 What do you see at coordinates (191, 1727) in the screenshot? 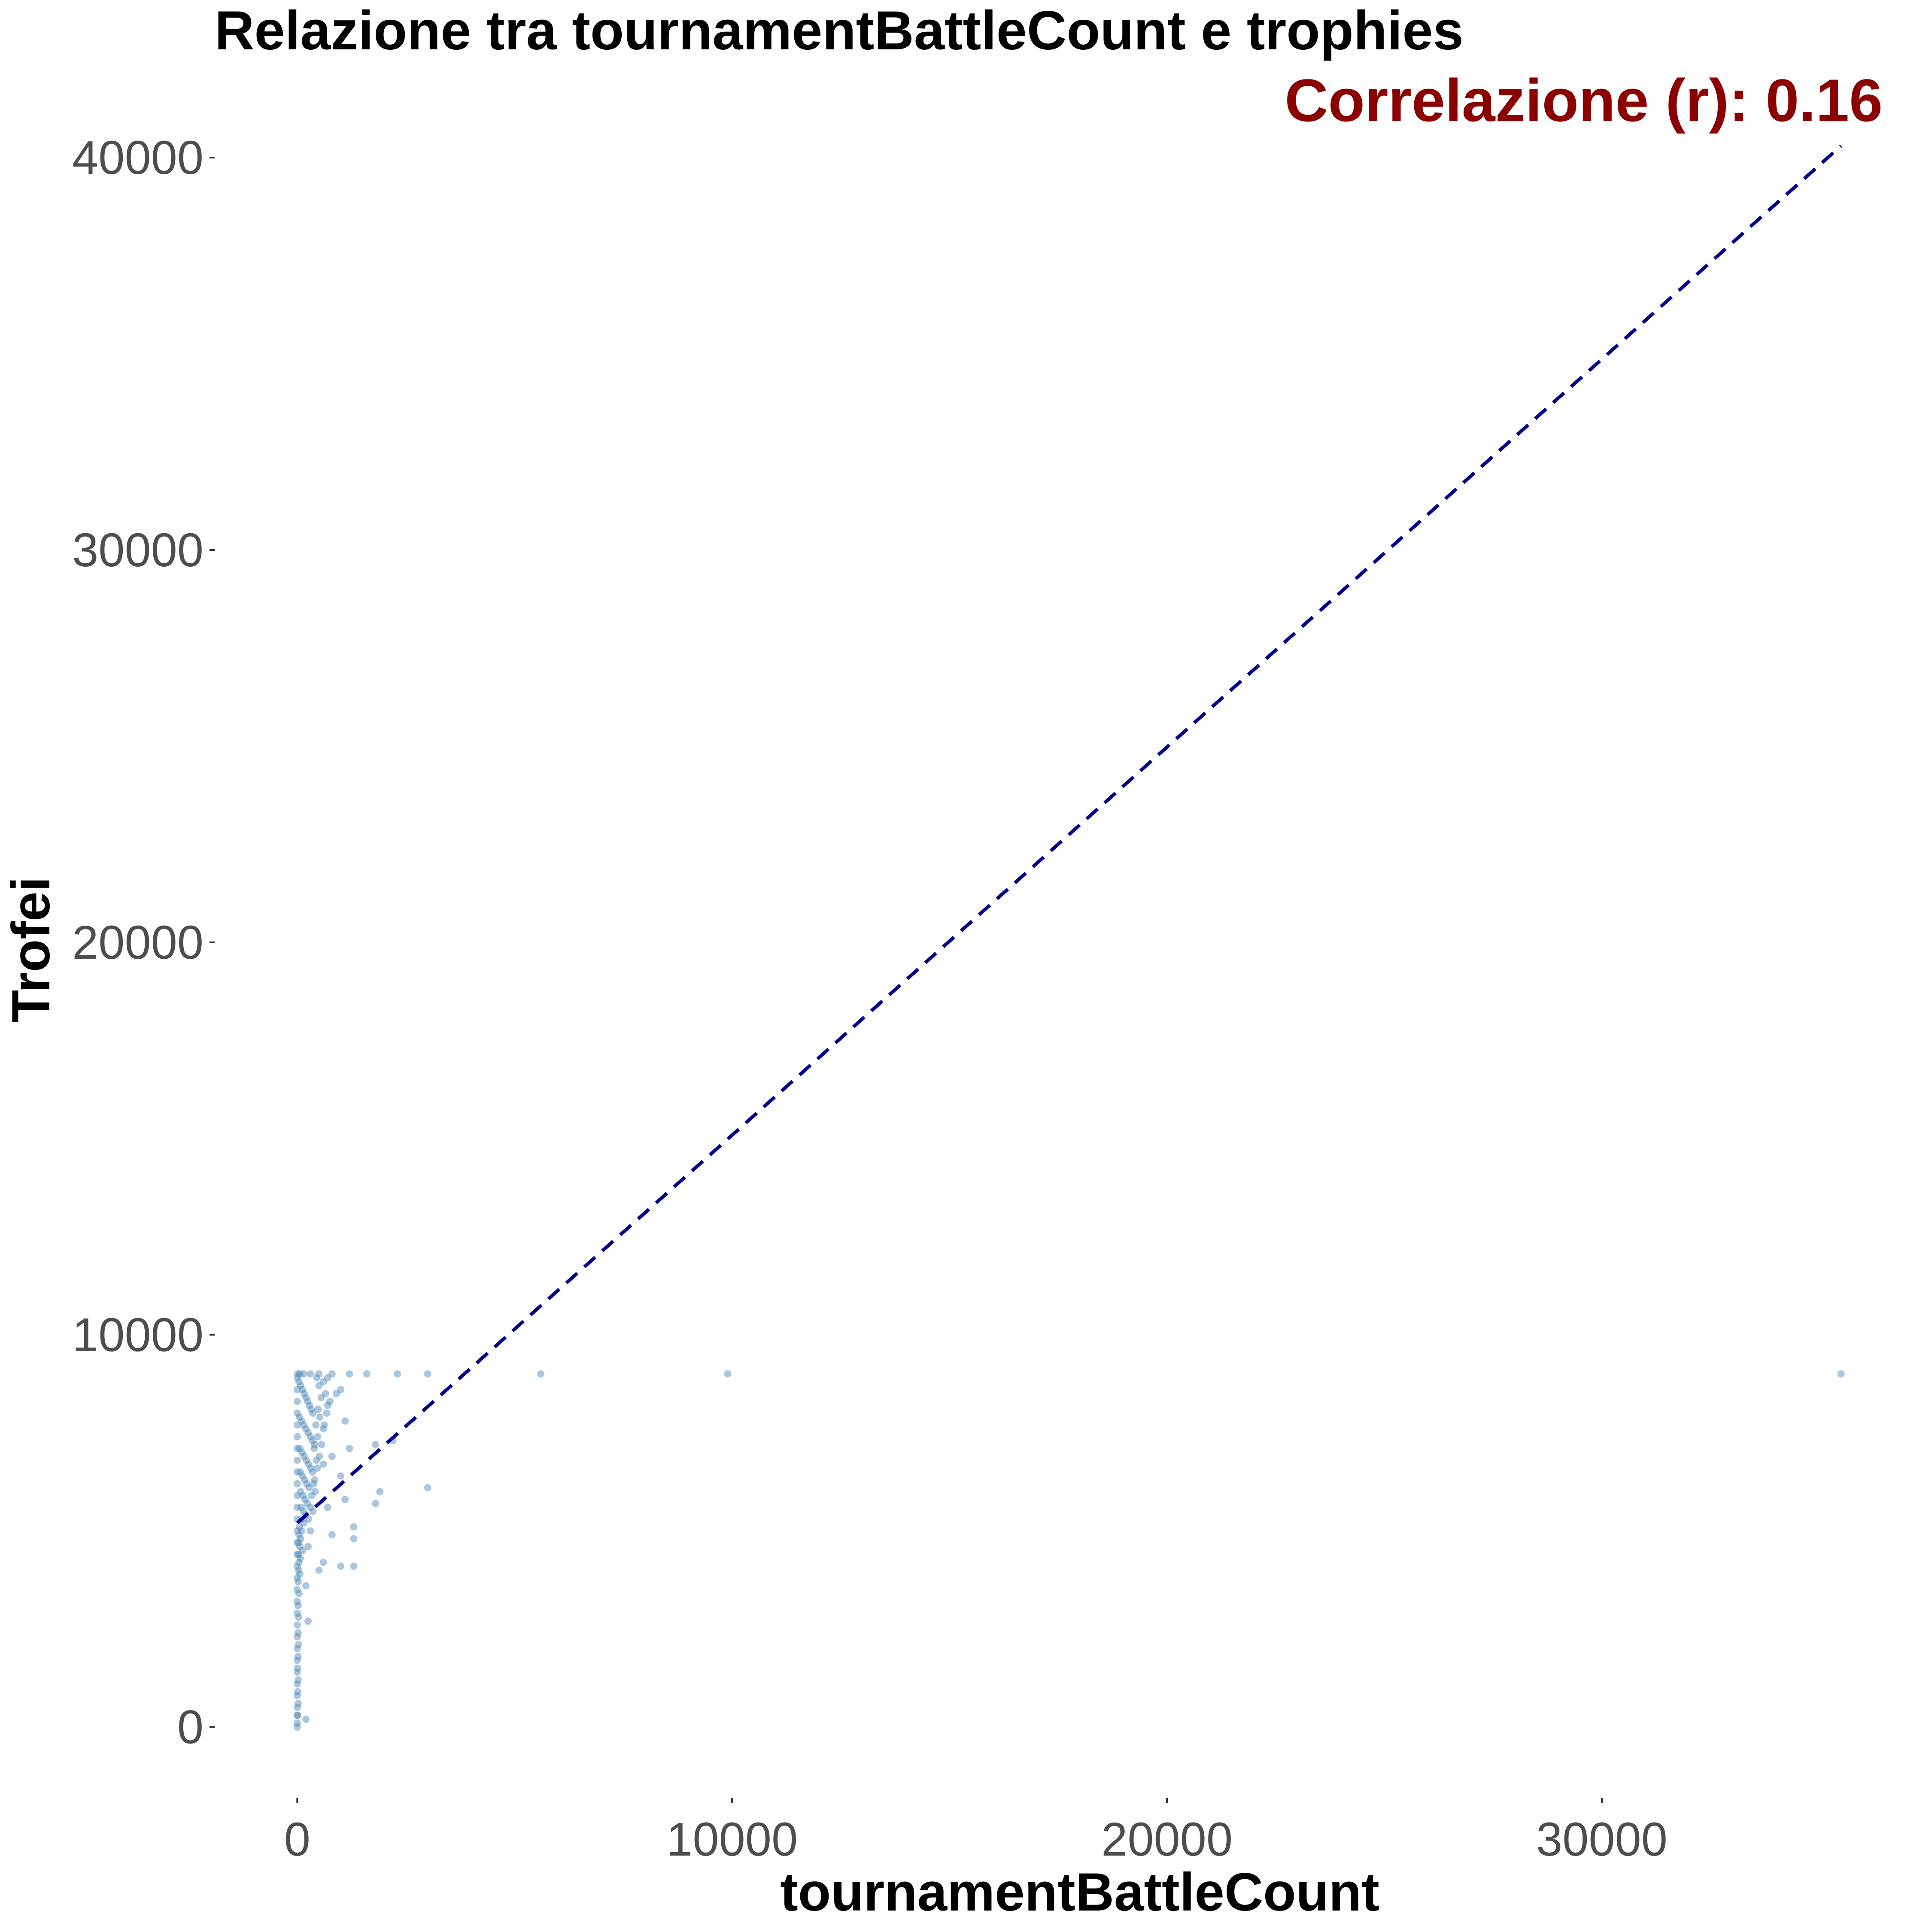
I see `y-tick-label: 0` at bounding box center [191, 1727].